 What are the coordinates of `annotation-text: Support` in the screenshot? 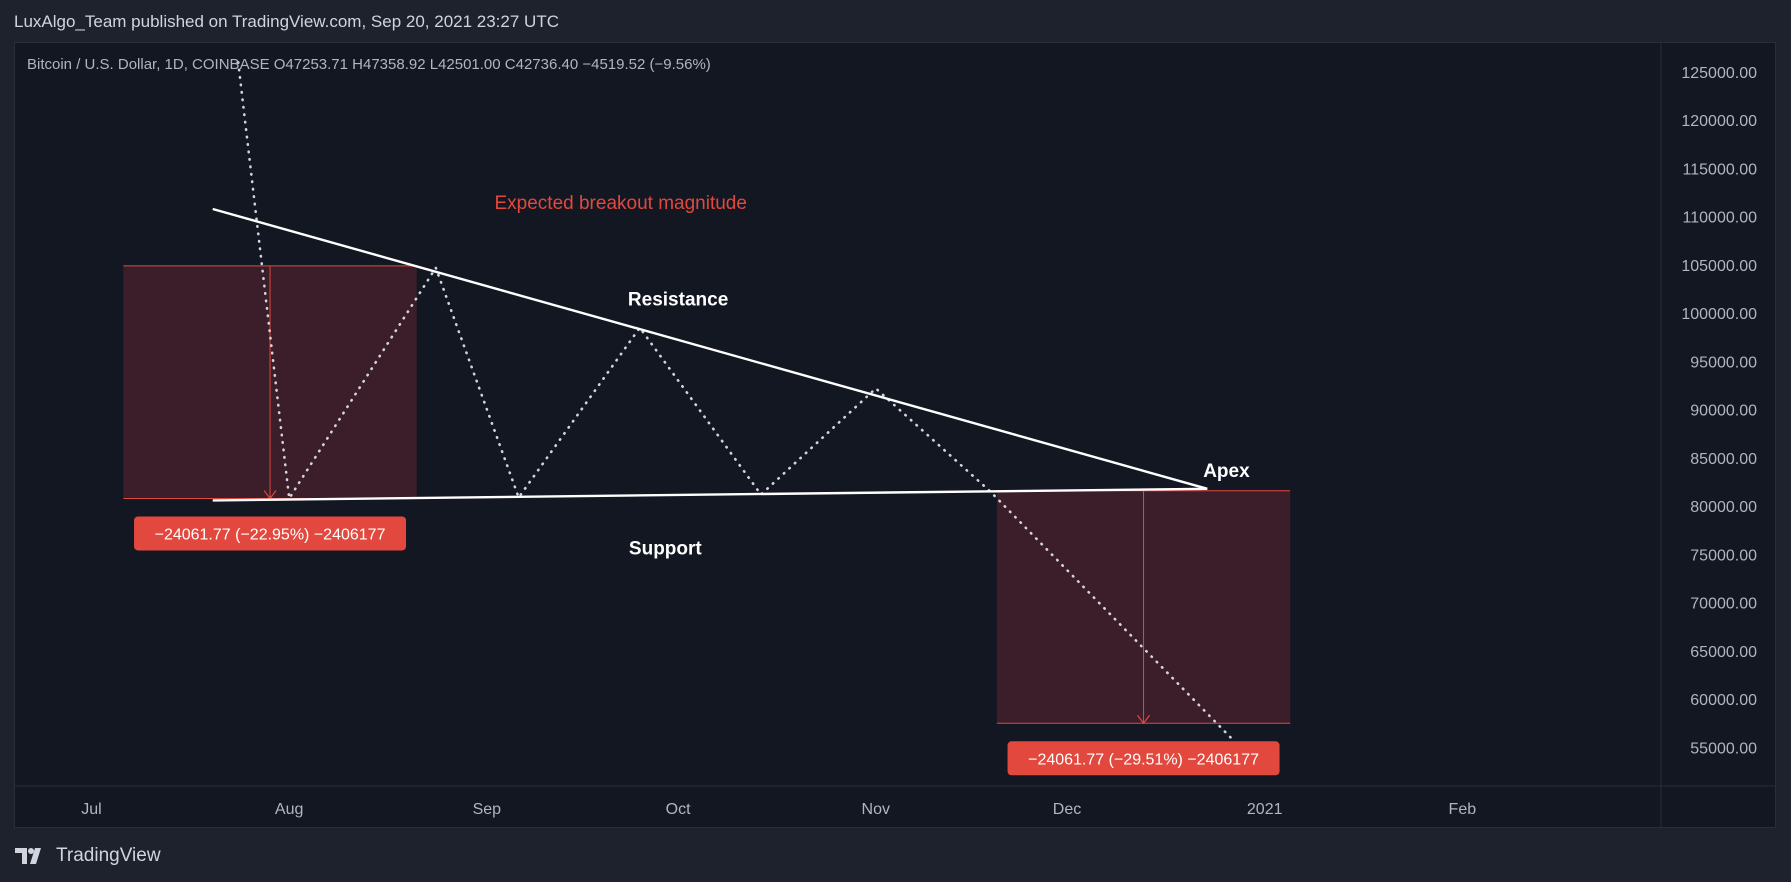 It's located at (665, 548).